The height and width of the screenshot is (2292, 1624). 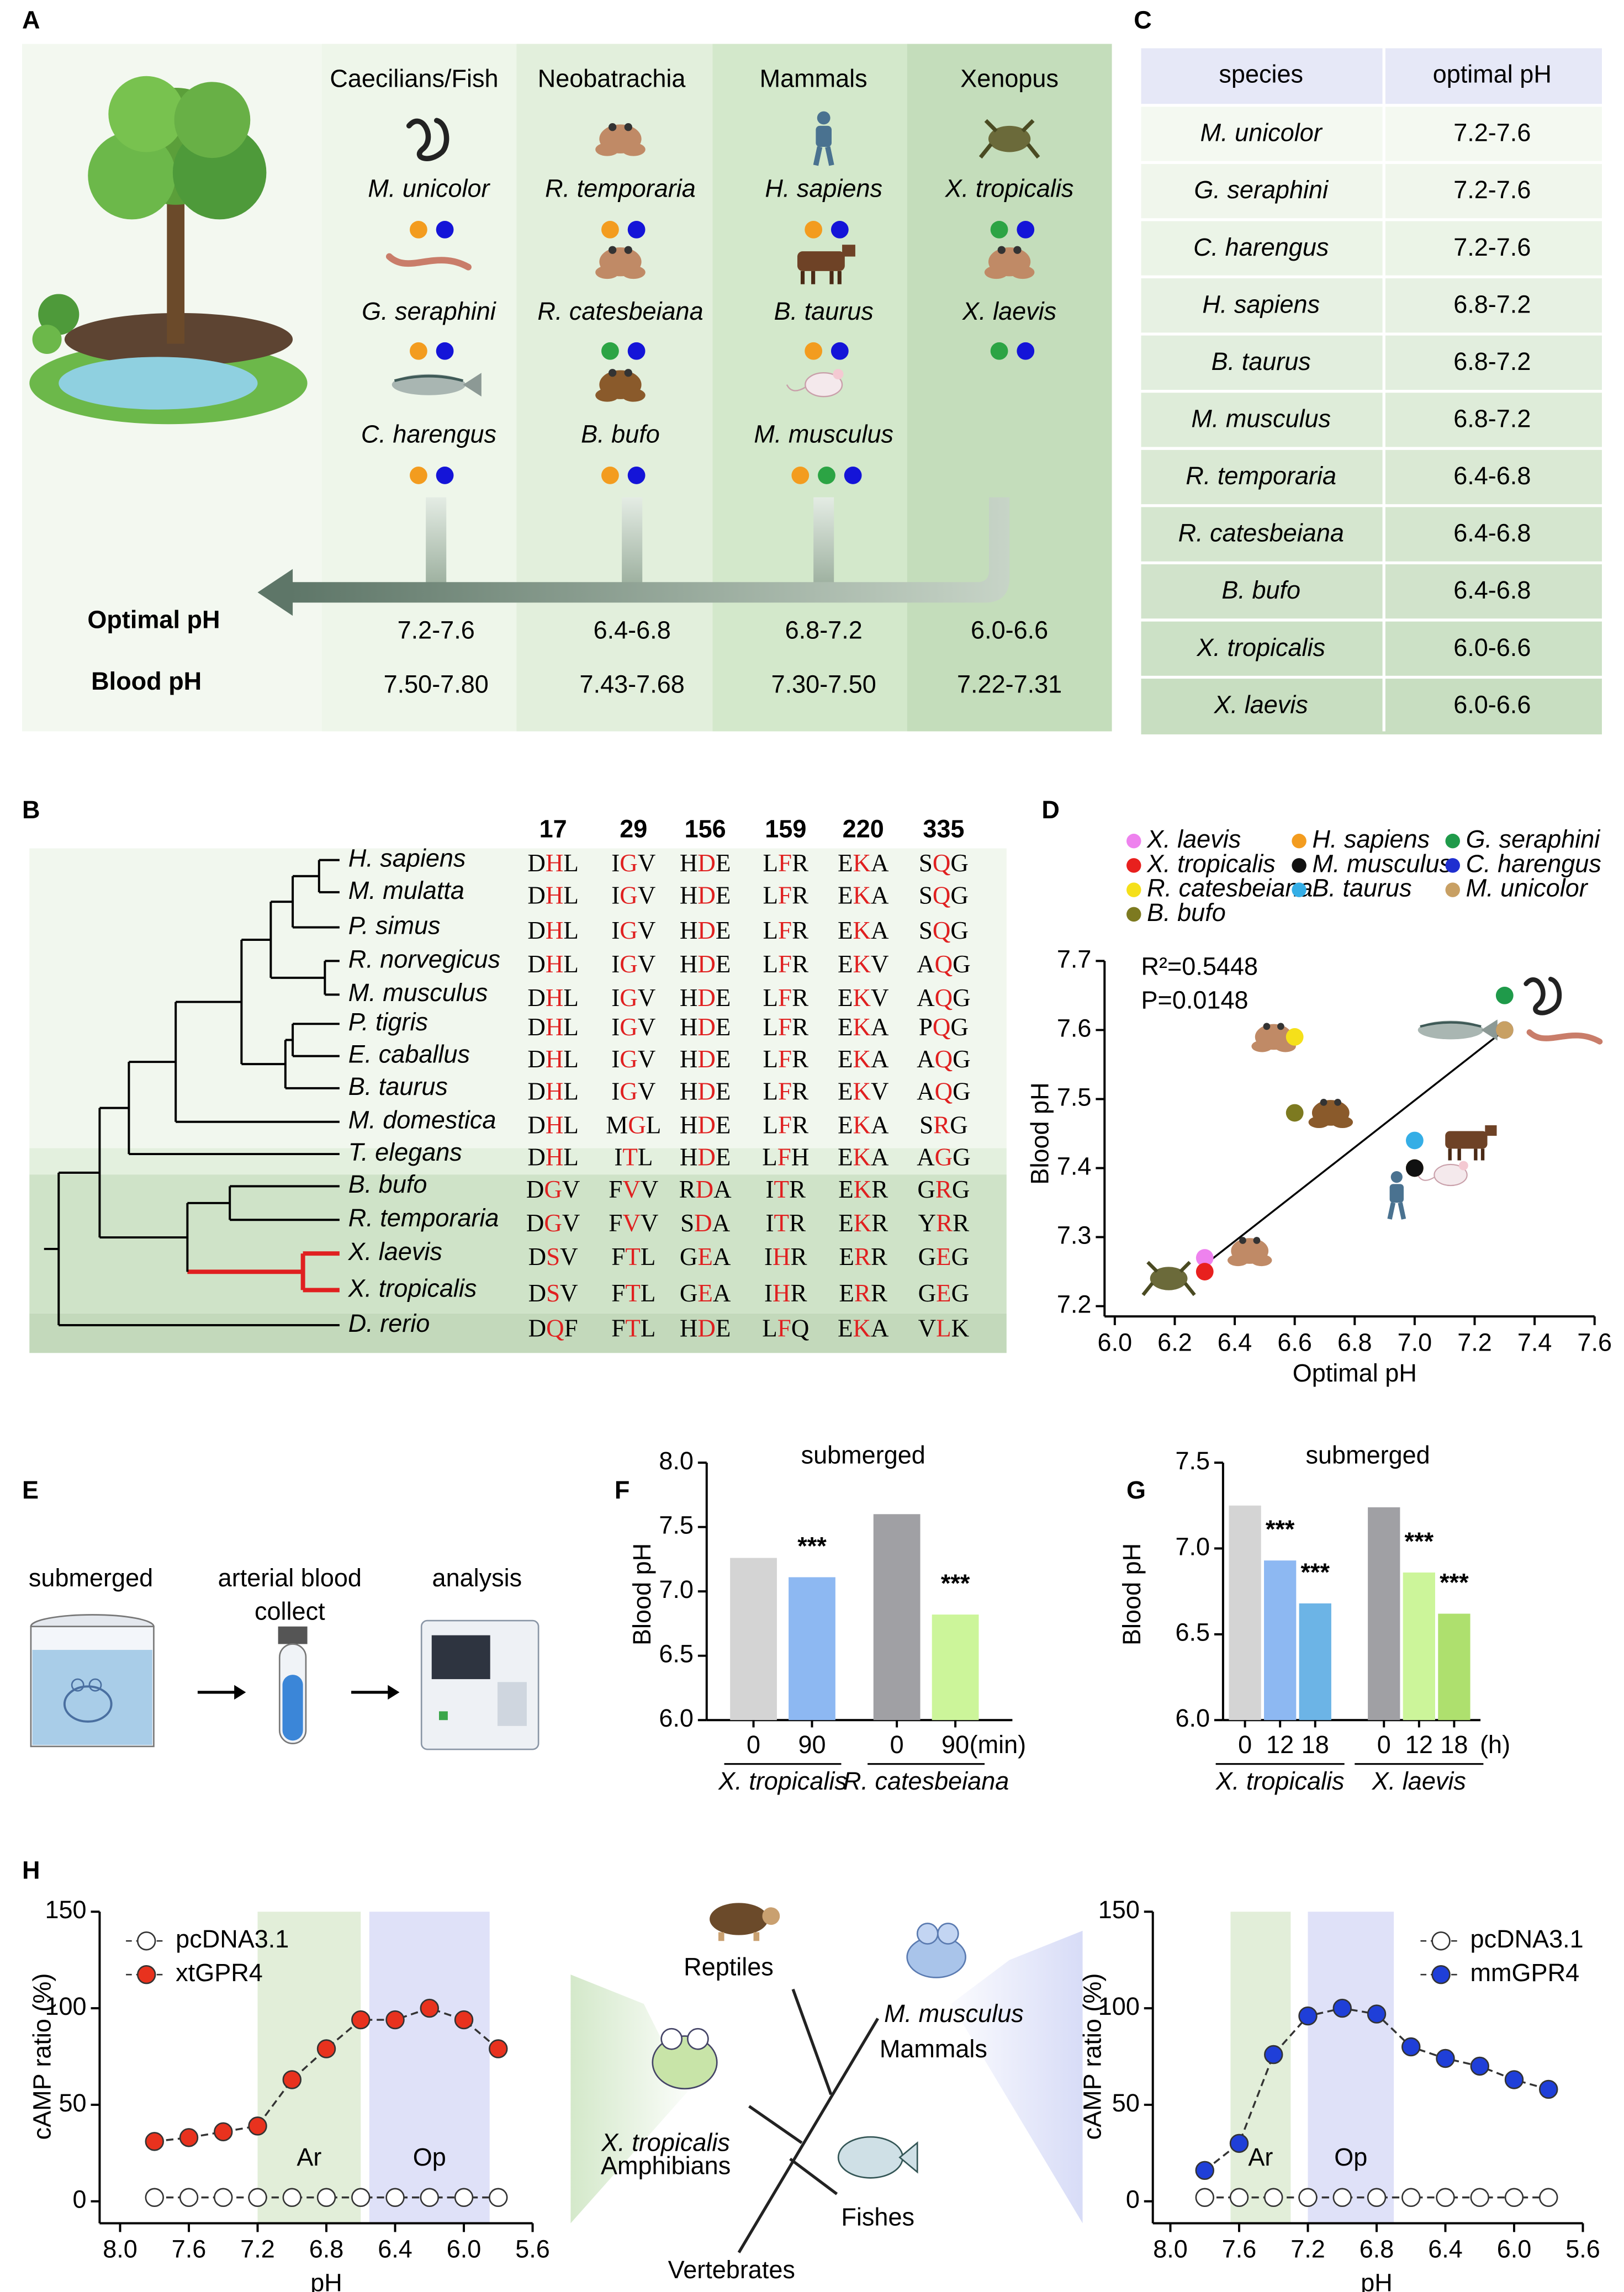 What do you see at coordinates (1199, 966) in the screenshot?
I see `stat-annotation: R²=0.5448` at bounding box center [1199, 966].